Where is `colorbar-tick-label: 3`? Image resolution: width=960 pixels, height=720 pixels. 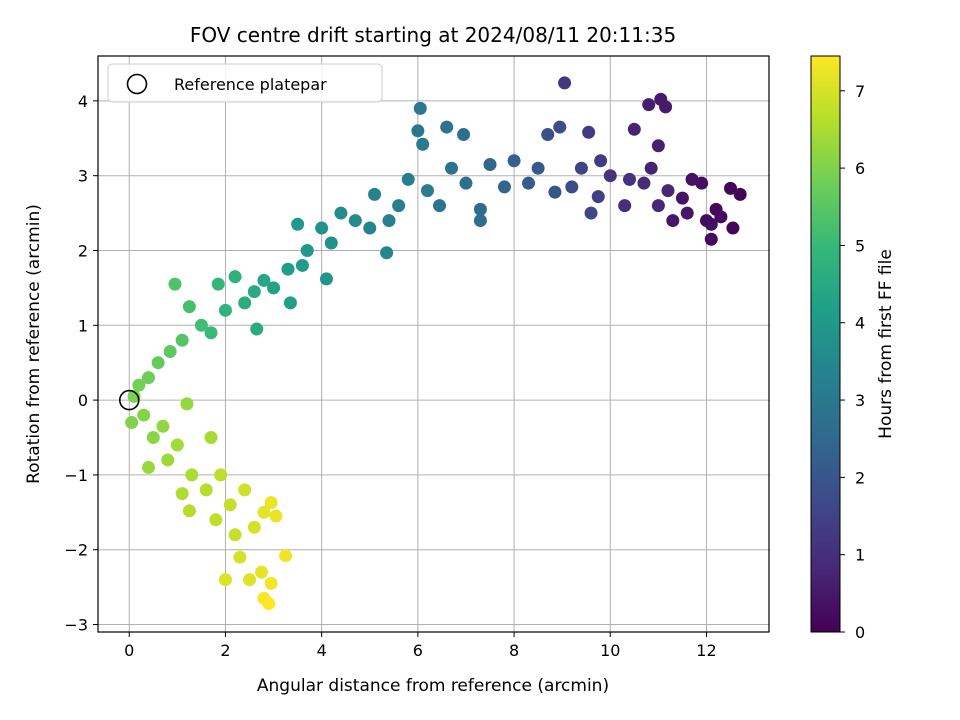
colorbar-tick-label: 3 is located at coordinates (860, 400).